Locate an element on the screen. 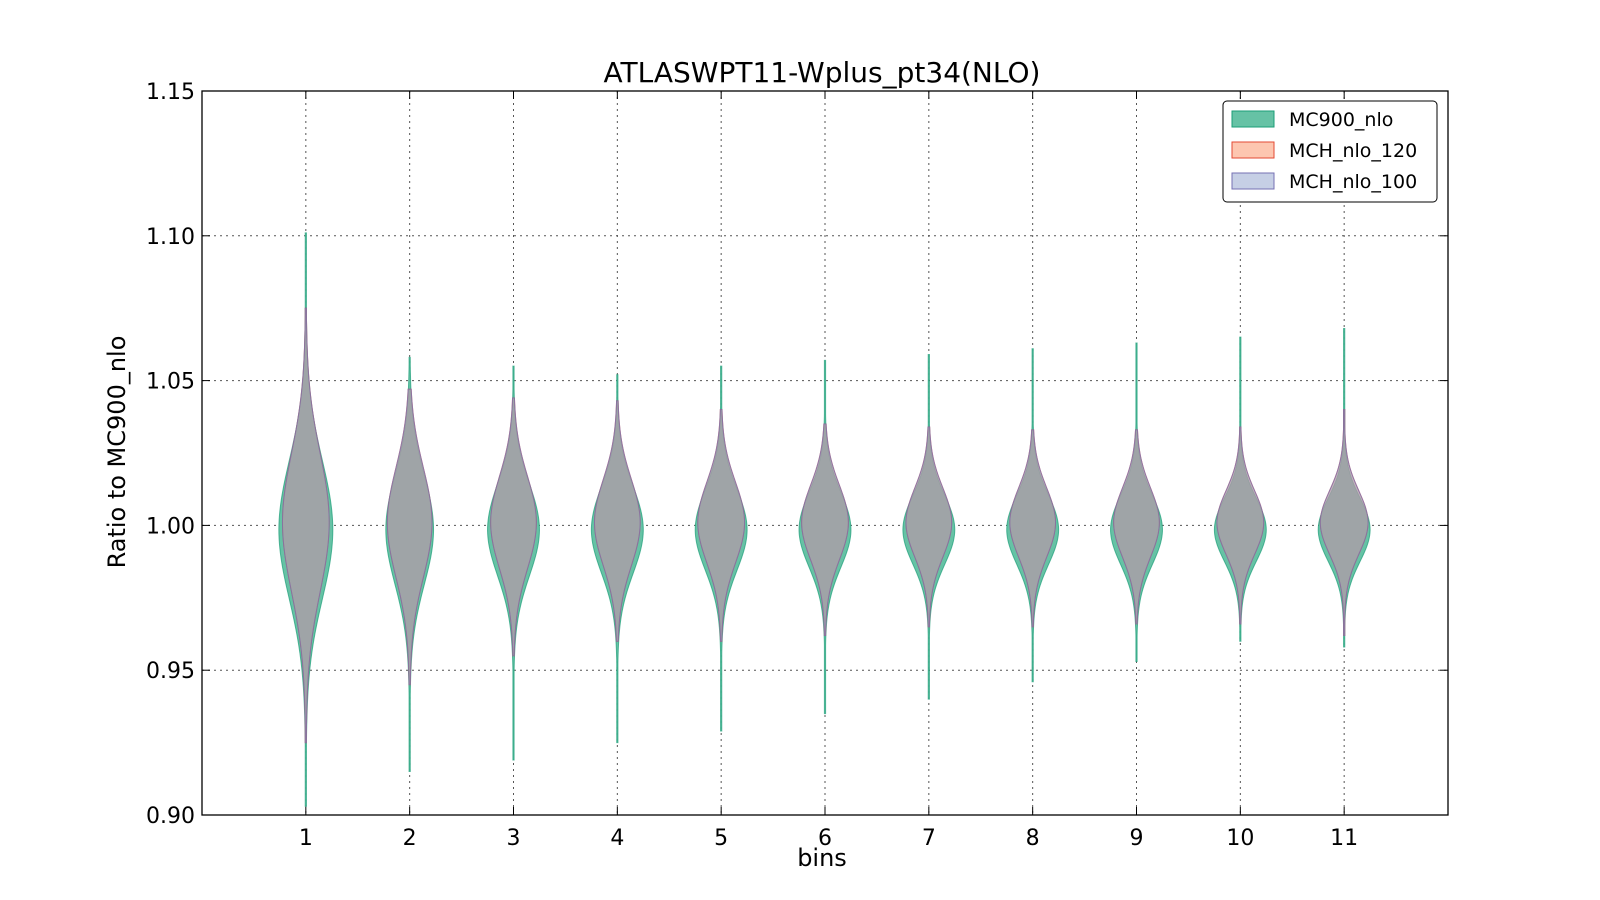 The height and width of the screenshot is (900, 1600). legend-label: MC900_nlo is located at coordinates (1341, 120).